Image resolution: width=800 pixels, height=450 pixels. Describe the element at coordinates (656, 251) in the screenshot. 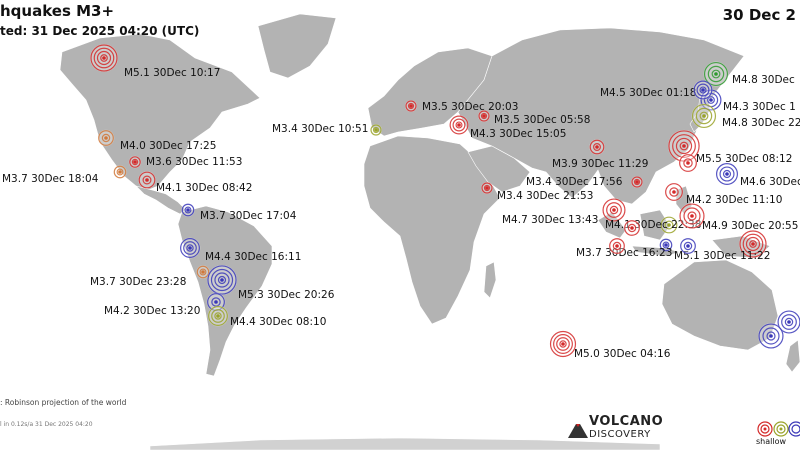

I see `java-landmass` at that location.